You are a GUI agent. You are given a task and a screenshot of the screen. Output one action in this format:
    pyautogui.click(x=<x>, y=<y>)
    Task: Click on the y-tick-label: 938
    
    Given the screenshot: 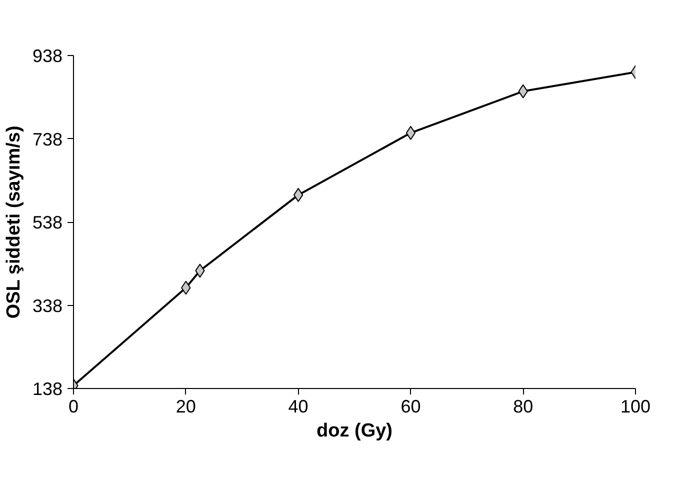 What is the action you would take?
    pyautogui.click(x=47, y=56)
    